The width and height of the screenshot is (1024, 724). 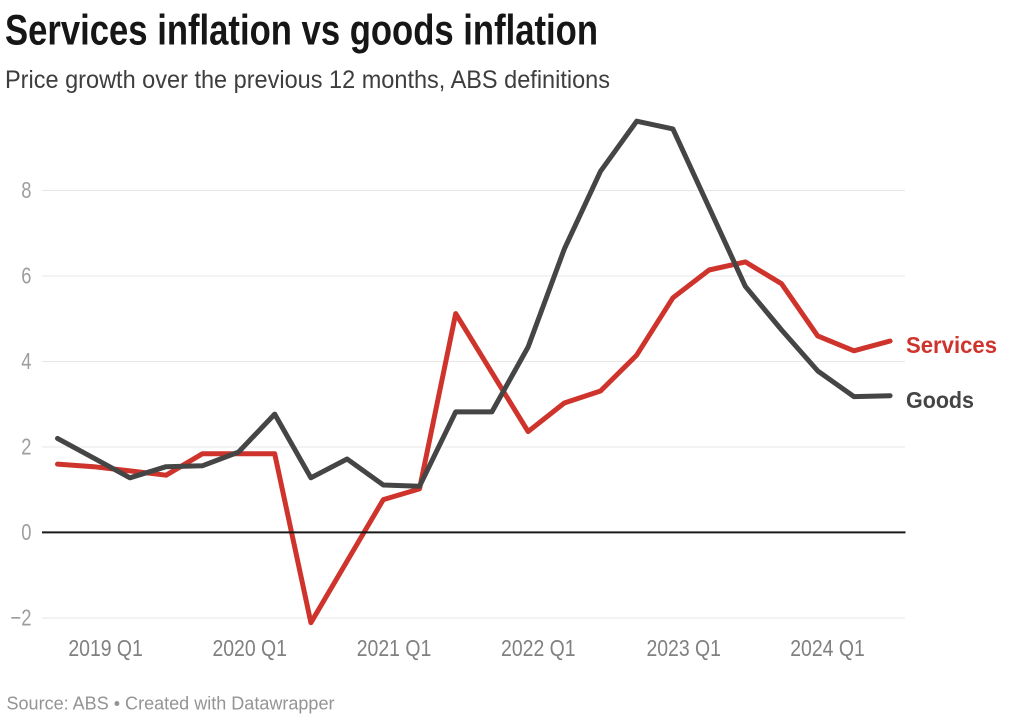 I want to click on svg-text:Source: ABS • Created with Dat: Source: ABS • Created with Datawrapper, so click(x=171, y=704).